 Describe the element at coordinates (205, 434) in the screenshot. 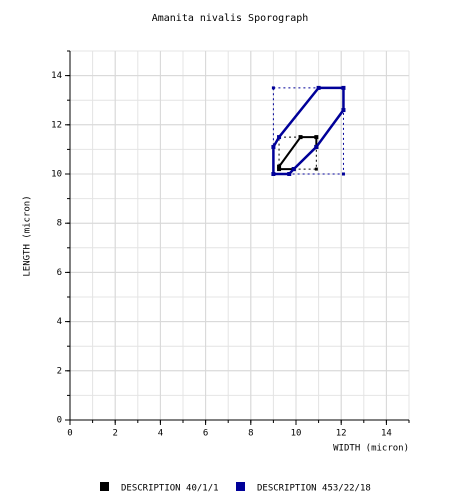

I see `x-tick-label: 6` at that location.